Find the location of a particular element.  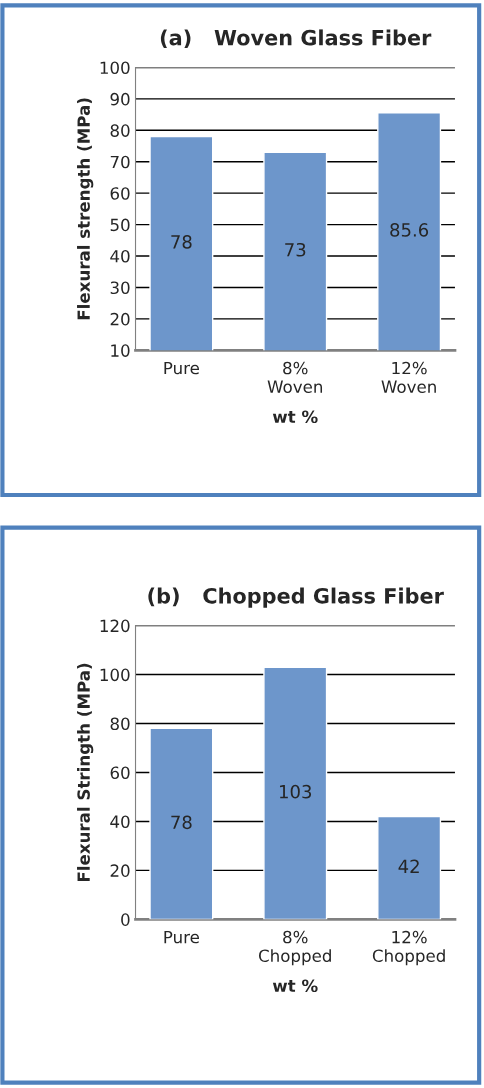

y-tick-label: 70 is located at coordinates (120, 162).